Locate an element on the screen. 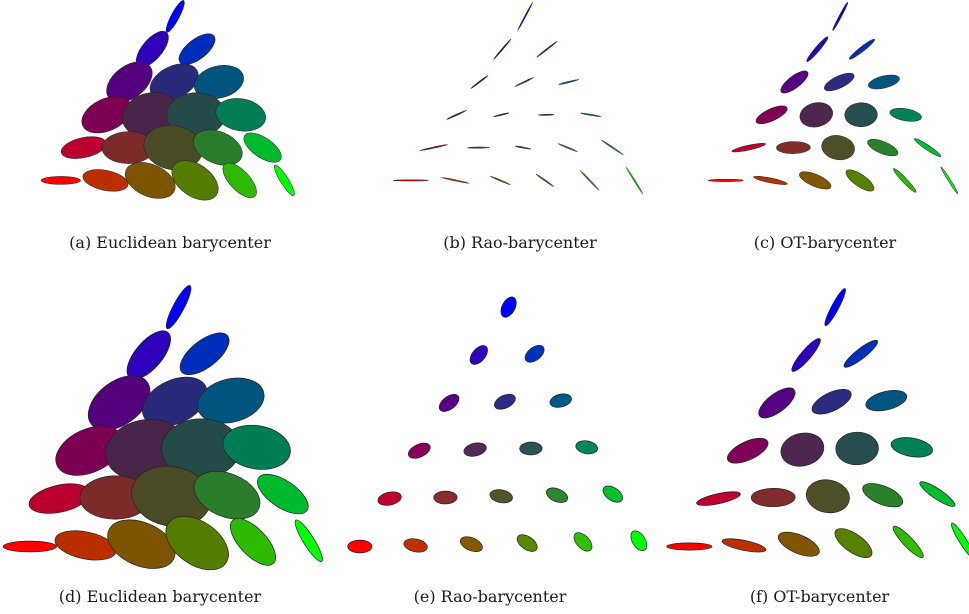 This screenshot has height=614, width=969. panel-a is located at coordinates (170, 102).